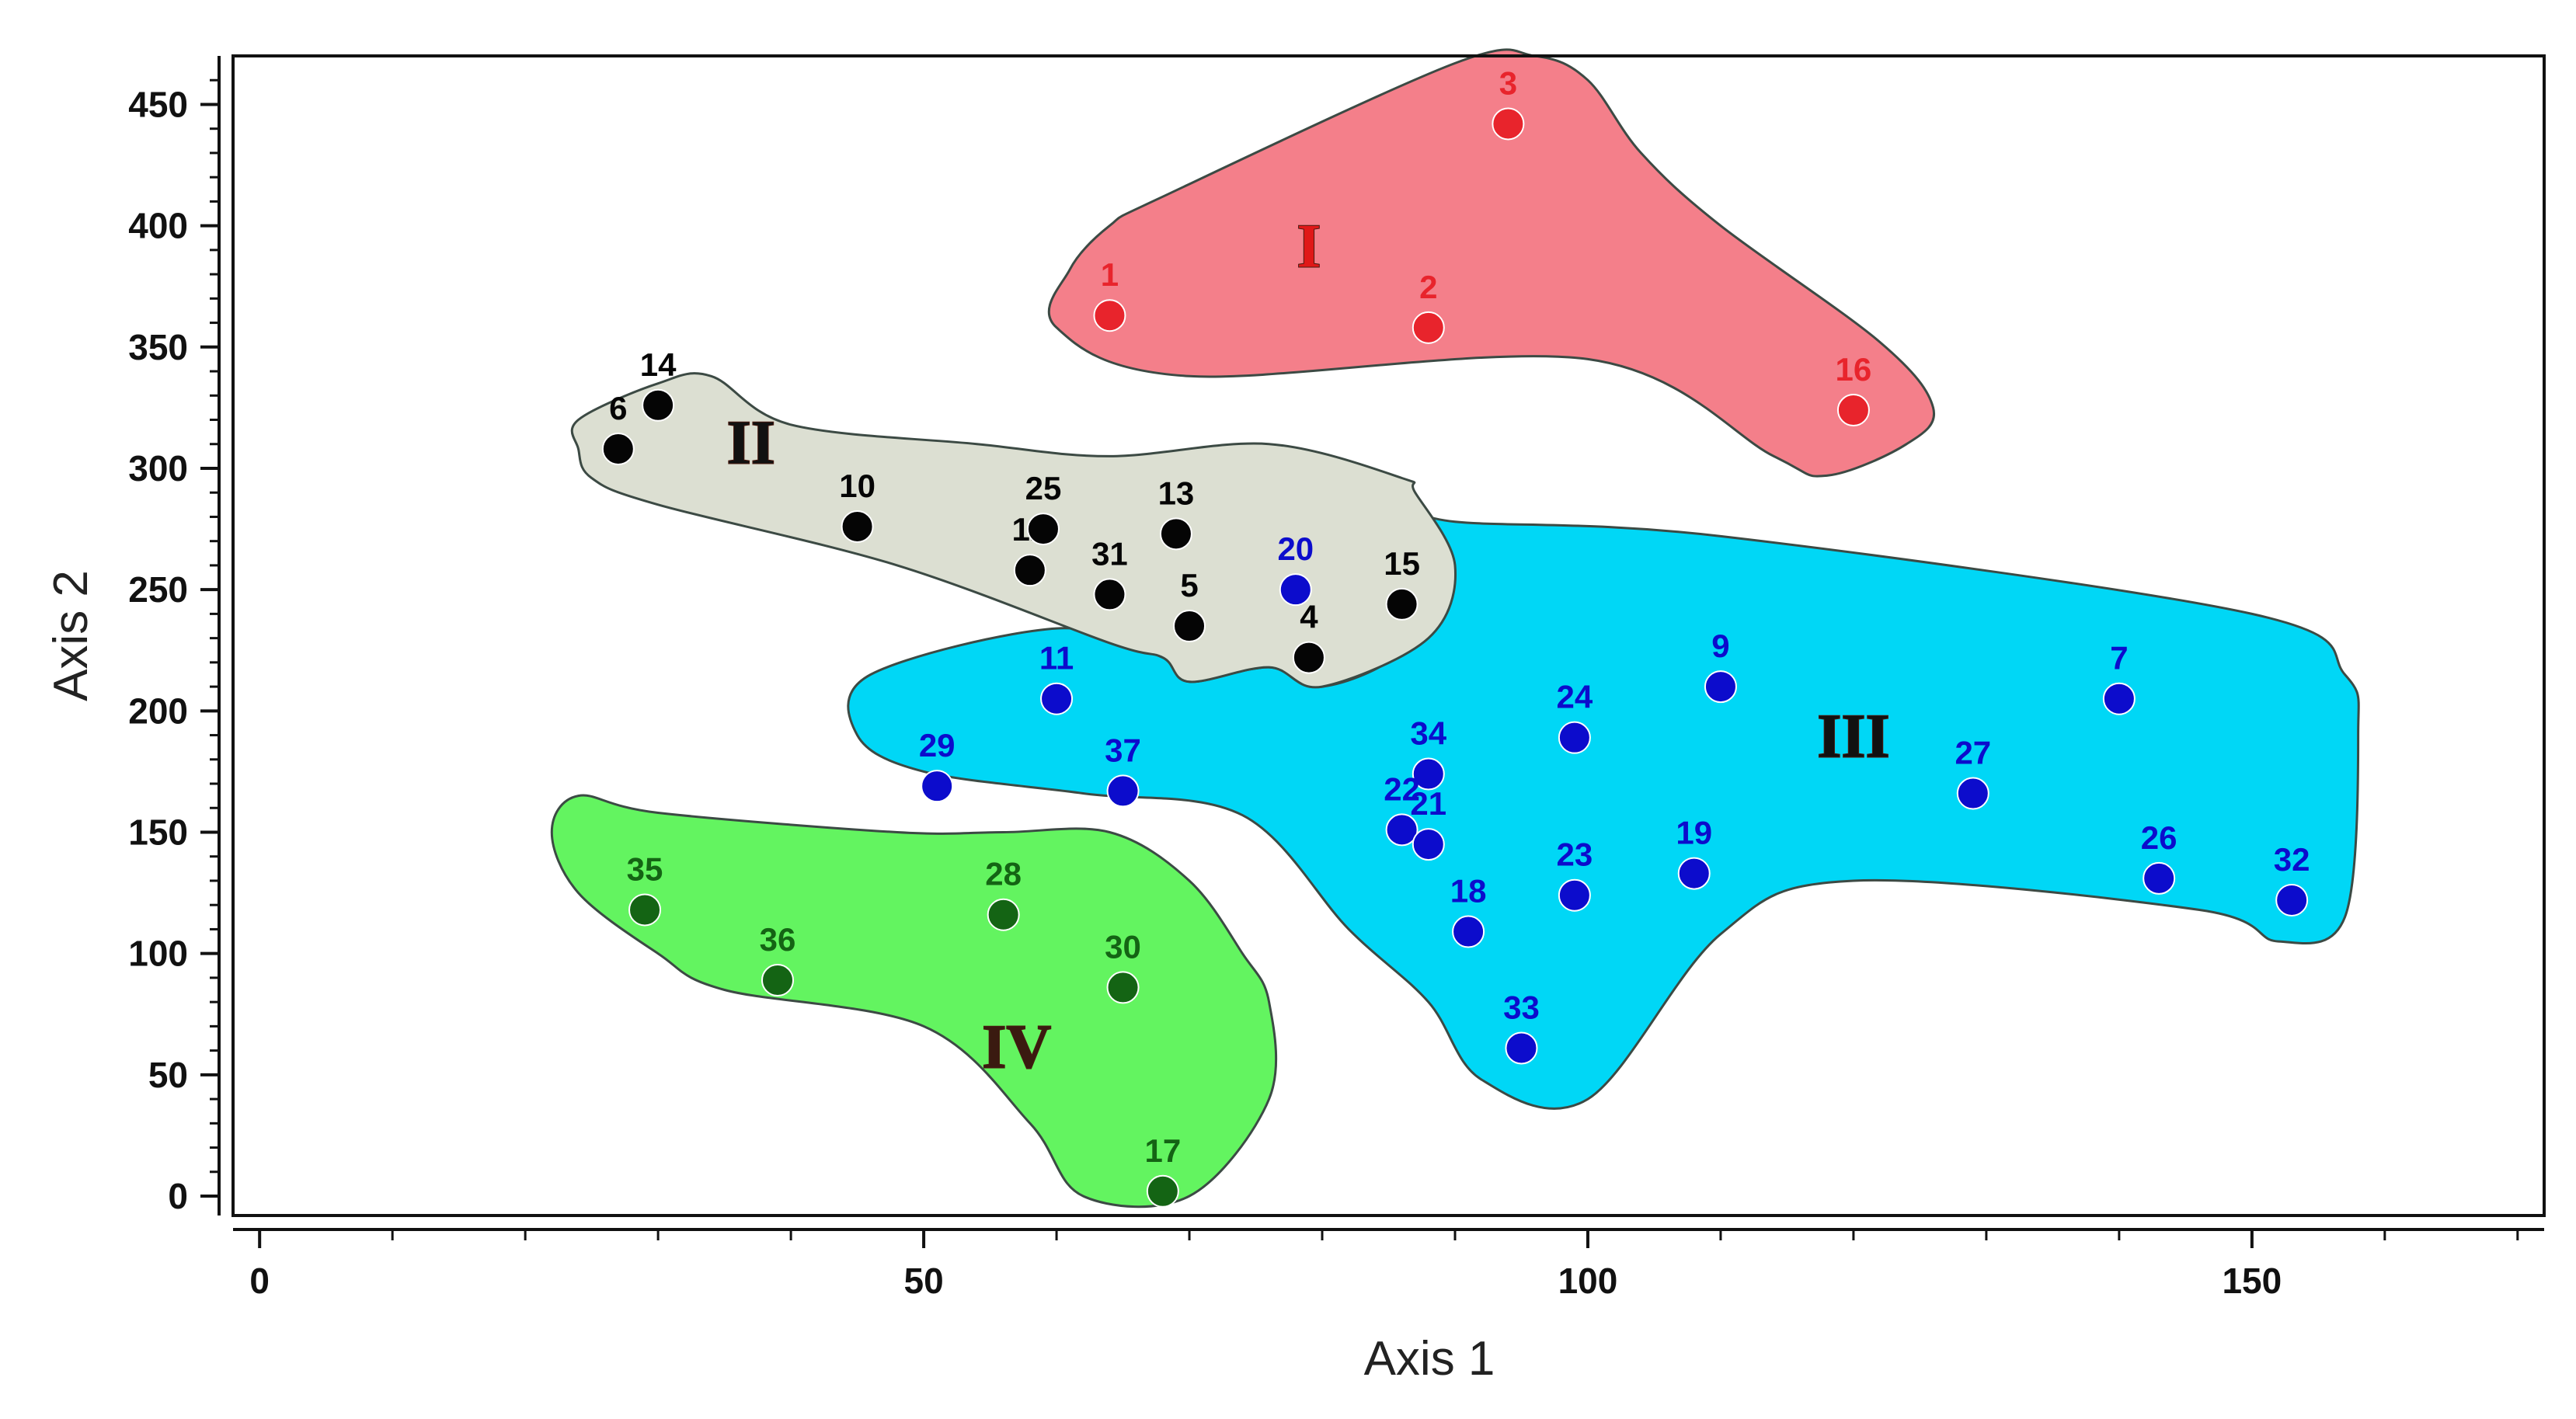 The width and height of the screenshot is (2576, 1419). What do you see at coordinates (158, 226) in the screenshot?
I see `y-tick-label: 400` at bounding box center [158, 226].